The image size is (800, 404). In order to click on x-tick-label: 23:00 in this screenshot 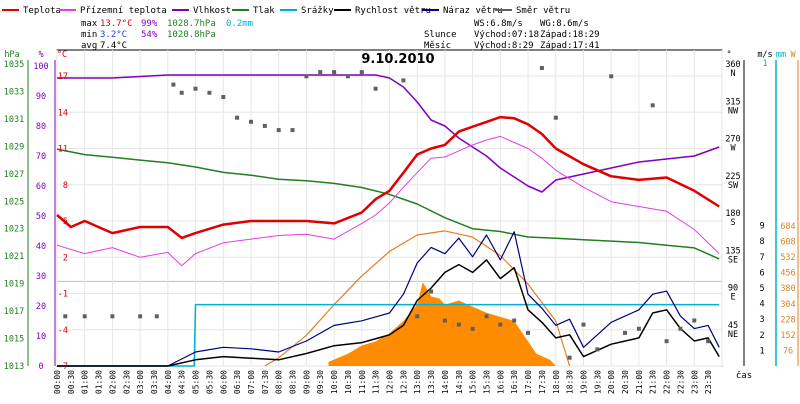, I will do `click(694, 382)`.